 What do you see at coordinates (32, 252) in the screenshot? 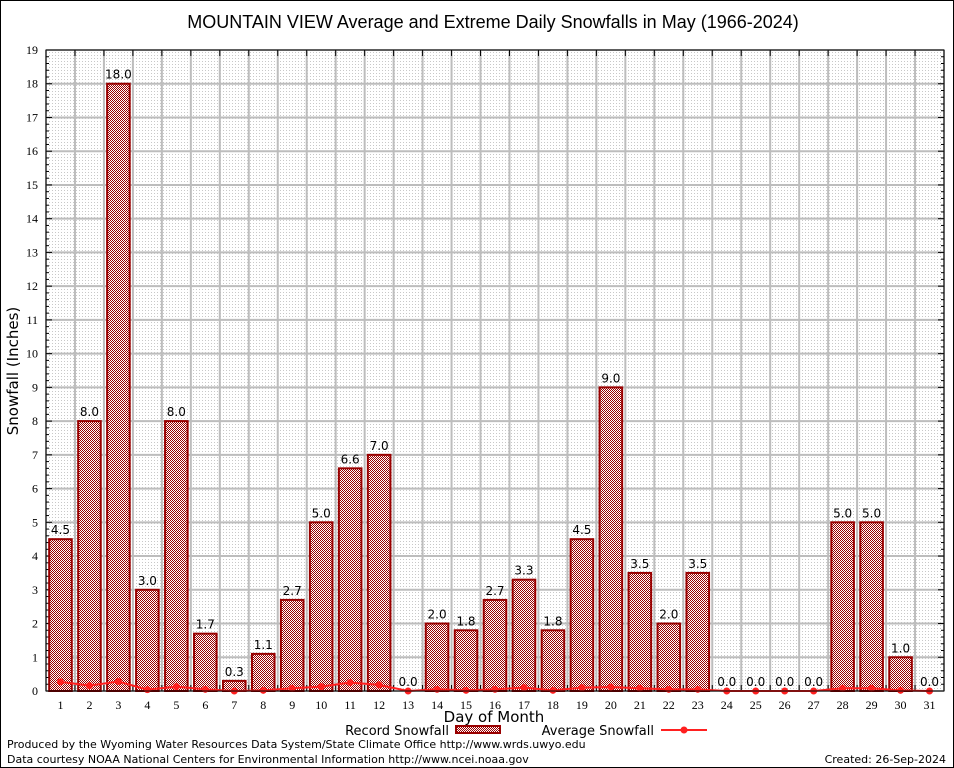
I see `y-tick-label-13: 13` at bounding box center [32, 252].